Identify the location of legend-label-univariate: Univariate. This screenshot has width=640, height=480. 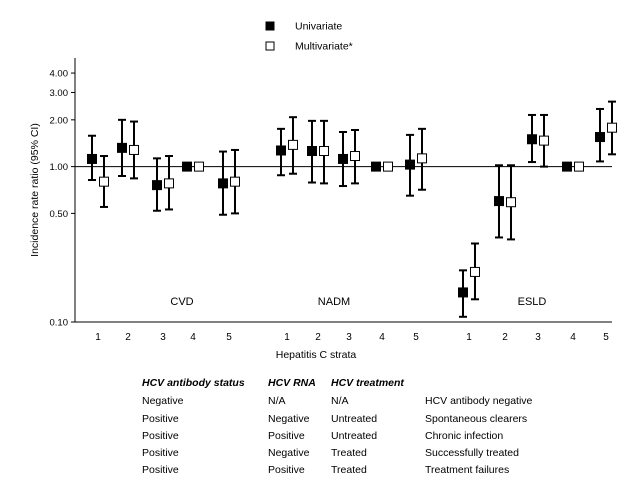
(318, 27).